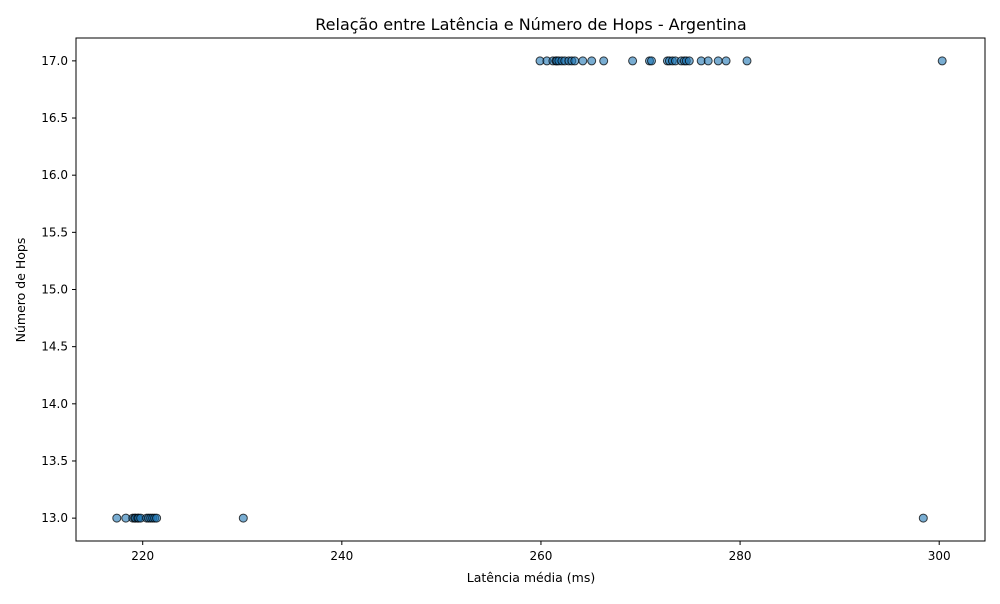  What do you see at coordinates (541, 556) in the screenshot?
I see `x-tick-label-2: 260` at bounding box center [541, 556].